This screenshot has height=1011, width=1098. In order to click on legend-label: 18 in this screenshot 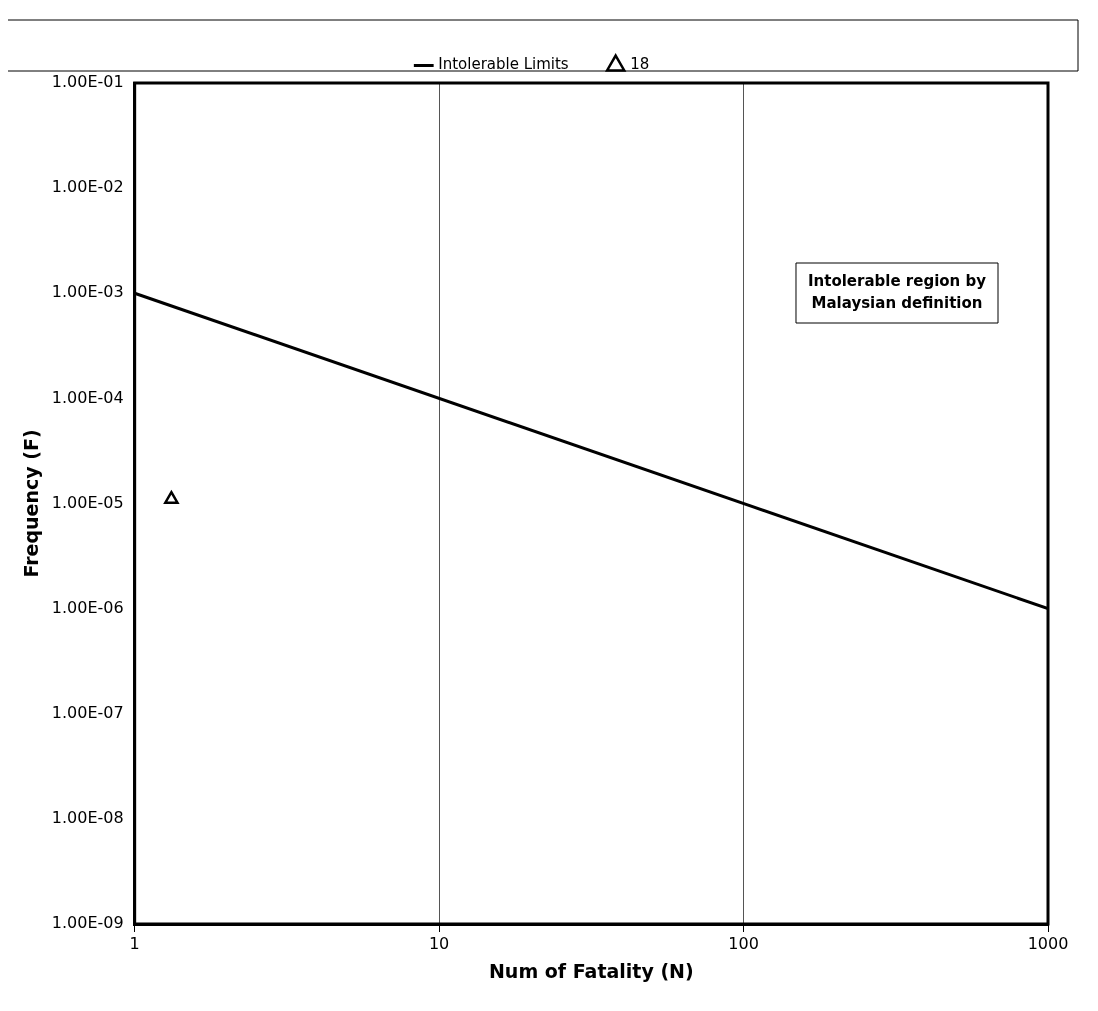, I will do `click(640, 64)`.